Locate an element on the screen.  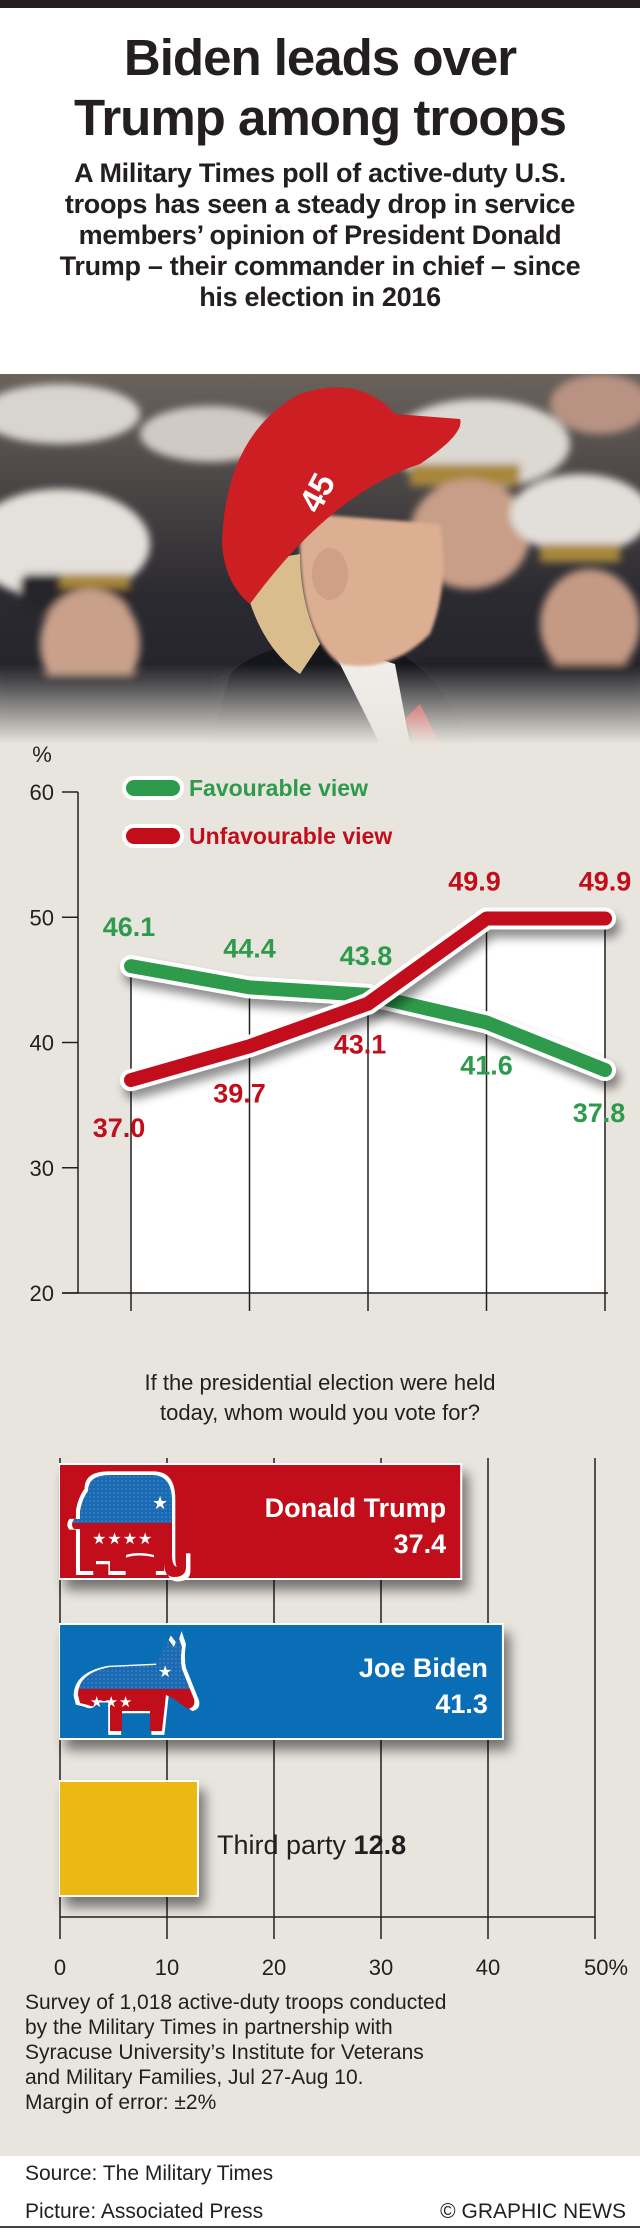
gridlines is located at coordinates (368, 1116).